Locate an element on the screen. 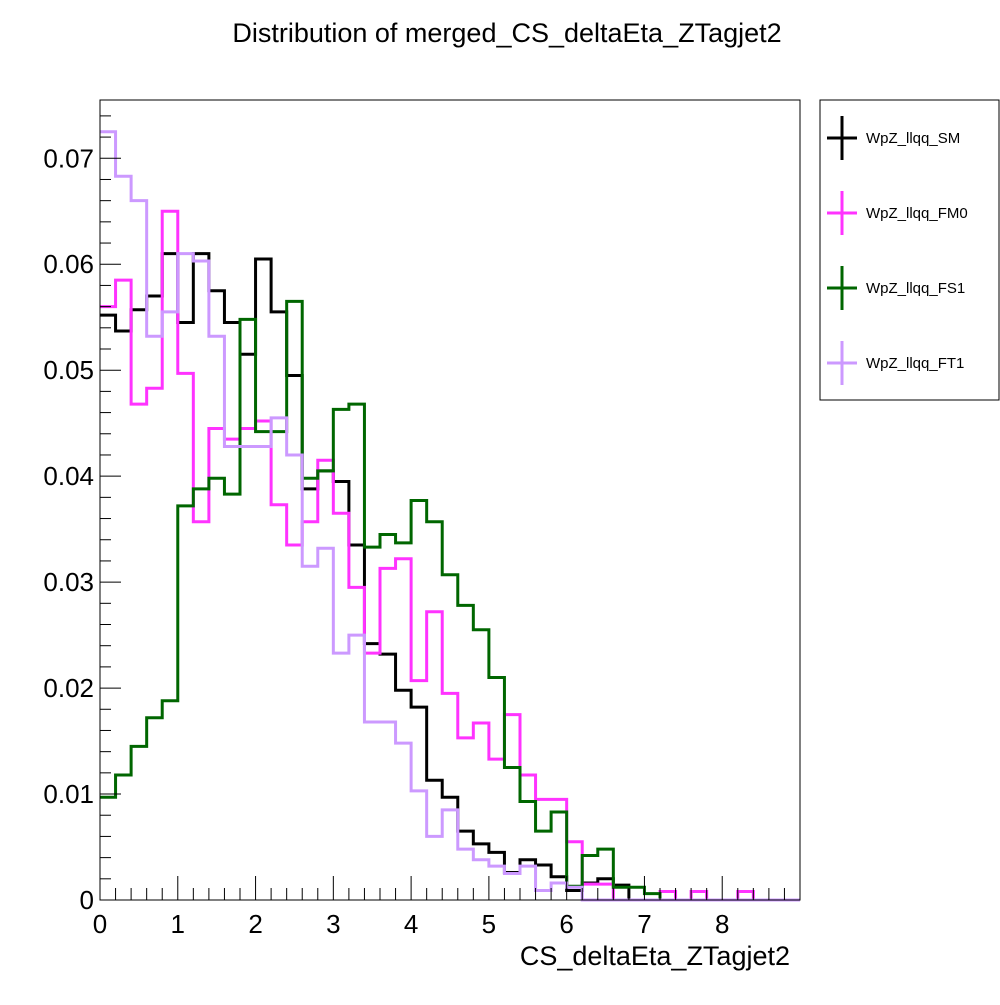  y-tick-label: 0.01 is located at coordinates (68, 794).